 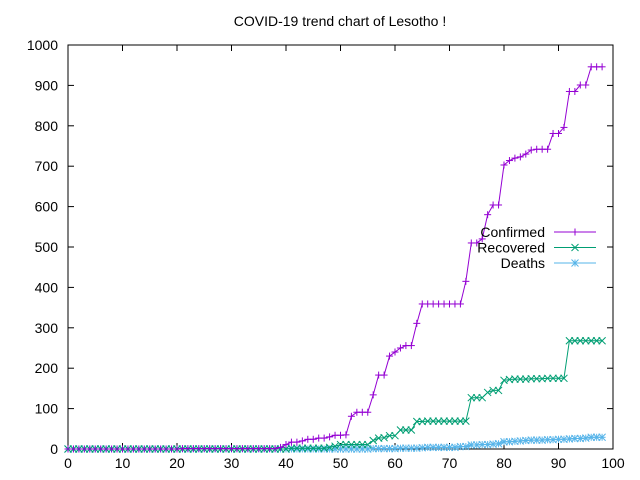 What do you see at coordinates (47, 247) in the screenshot?
I see `y-tick-label: 500` at bounding box center [47, 247].